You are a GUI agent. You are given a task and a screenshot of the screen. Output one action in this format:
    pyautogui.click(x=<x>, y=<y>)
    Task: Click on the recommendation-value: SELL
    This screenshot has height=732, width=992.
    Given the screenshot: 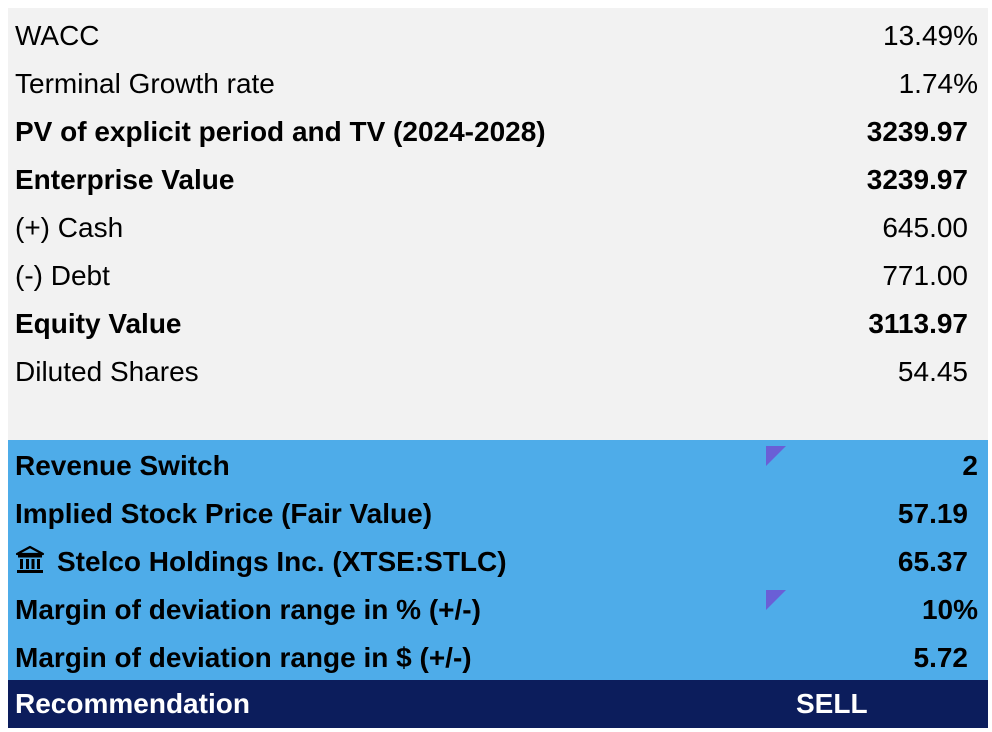 What is the action you would take?
    pyautogui.click(x=832, y=703)
    